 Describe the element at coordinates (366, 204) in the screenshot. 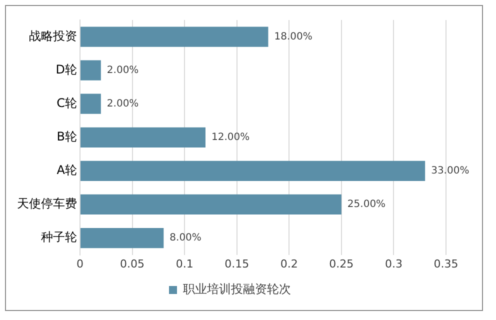

I see `data-label: 25.00%` at that location.